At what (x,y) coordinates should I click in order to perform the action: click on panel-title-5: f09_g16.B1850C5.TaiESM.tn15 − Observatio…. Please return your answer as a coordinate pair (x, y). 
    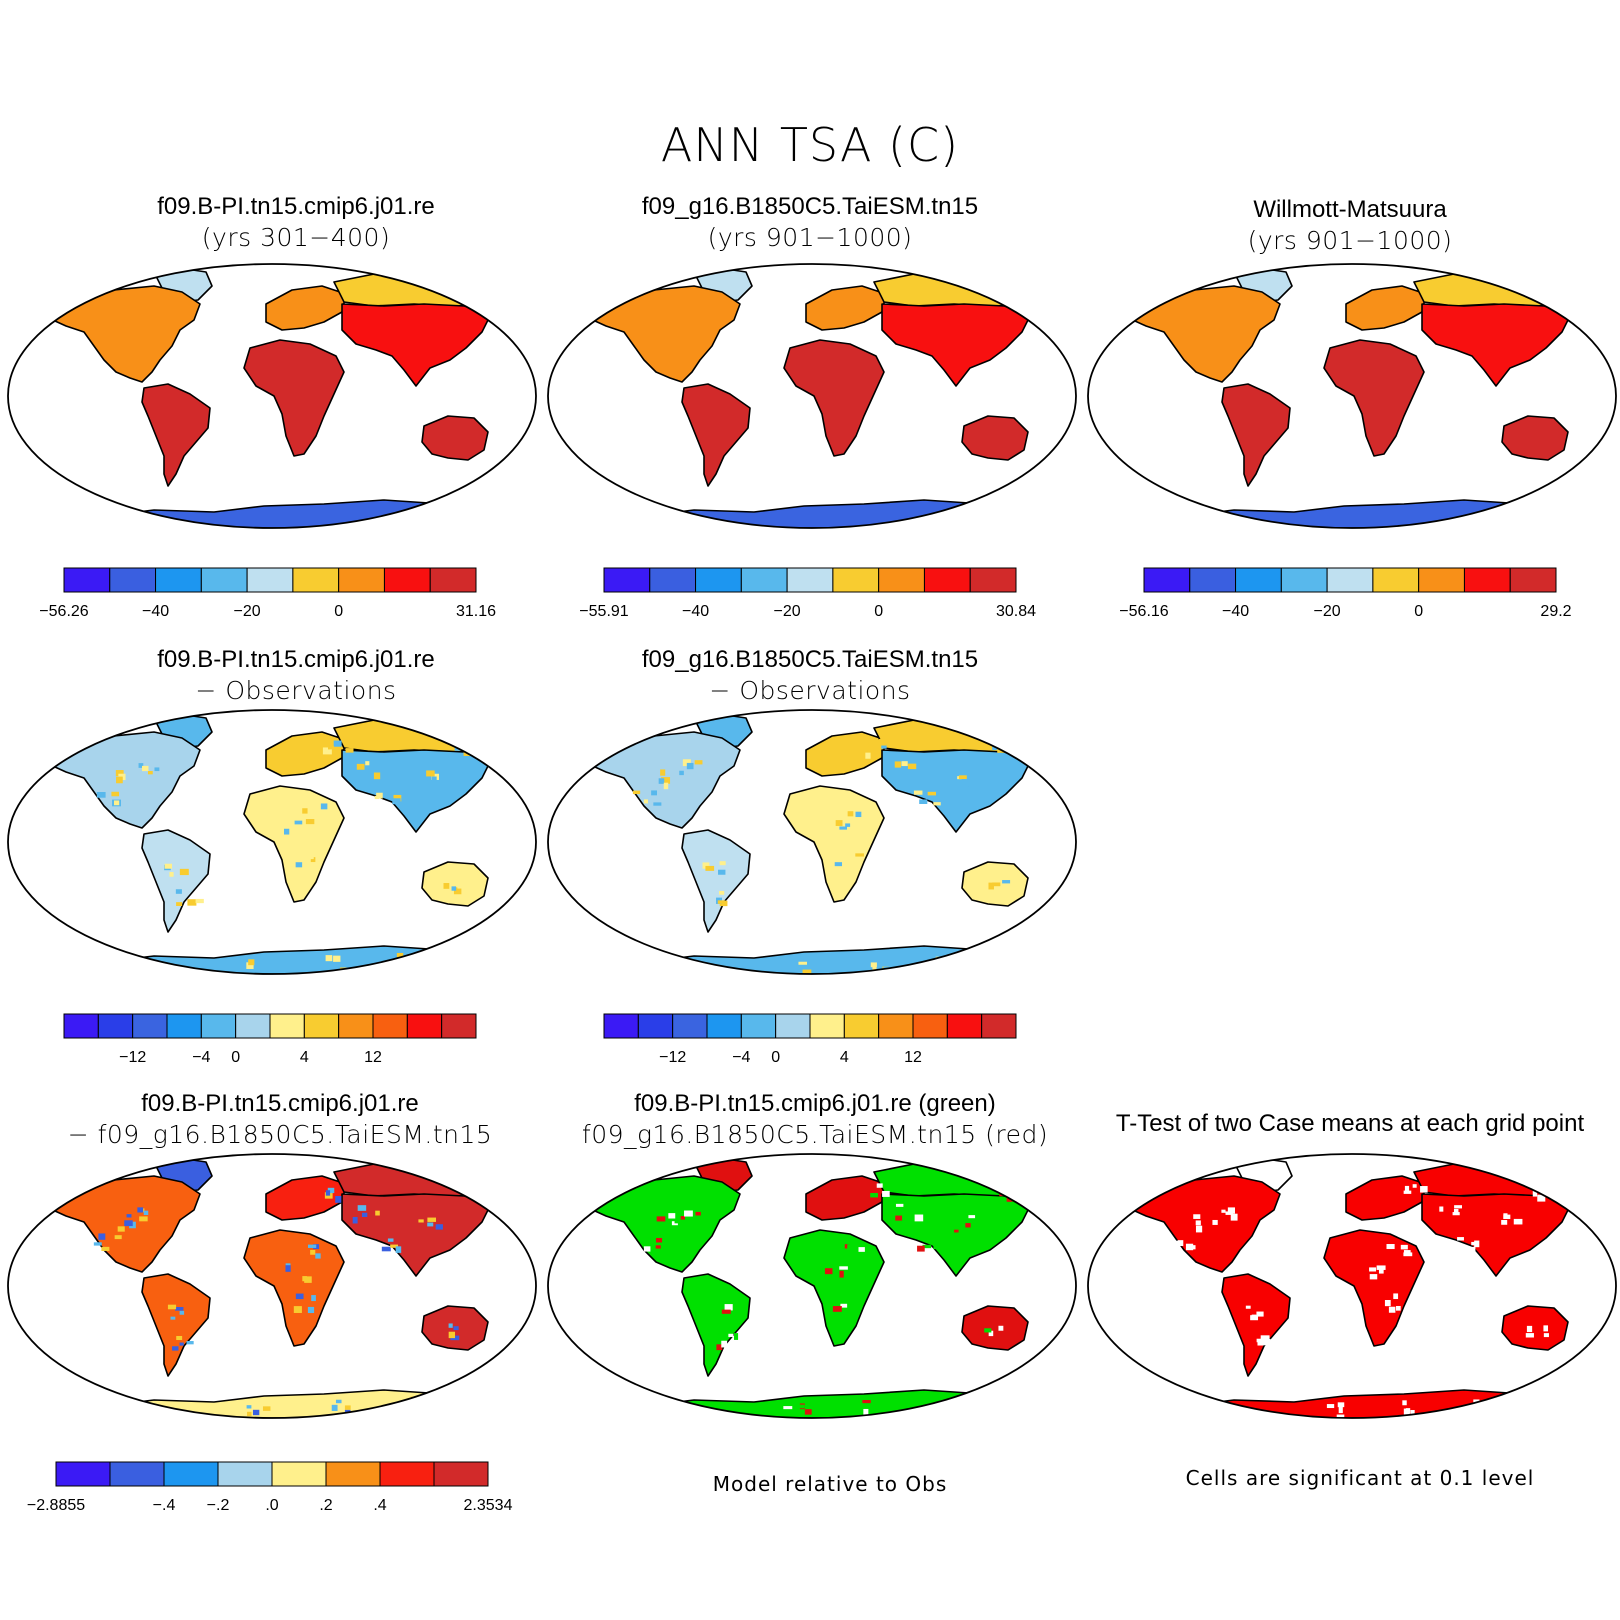
    Looking at the image, I should click on (810, 676).